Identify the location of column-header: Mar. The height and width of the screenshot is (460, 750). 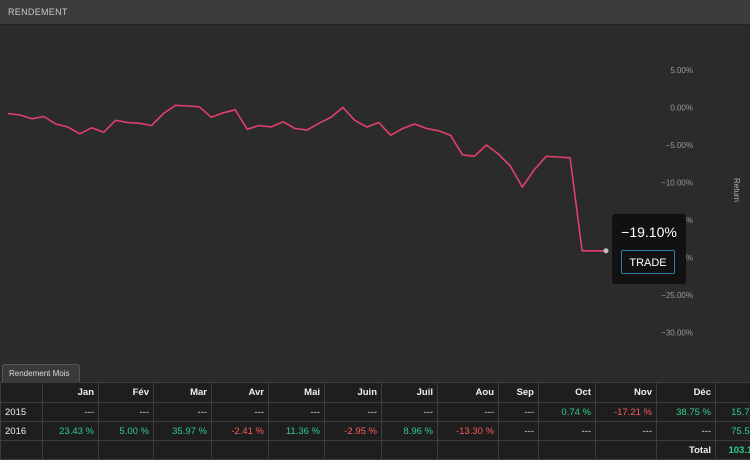
(182, 392).